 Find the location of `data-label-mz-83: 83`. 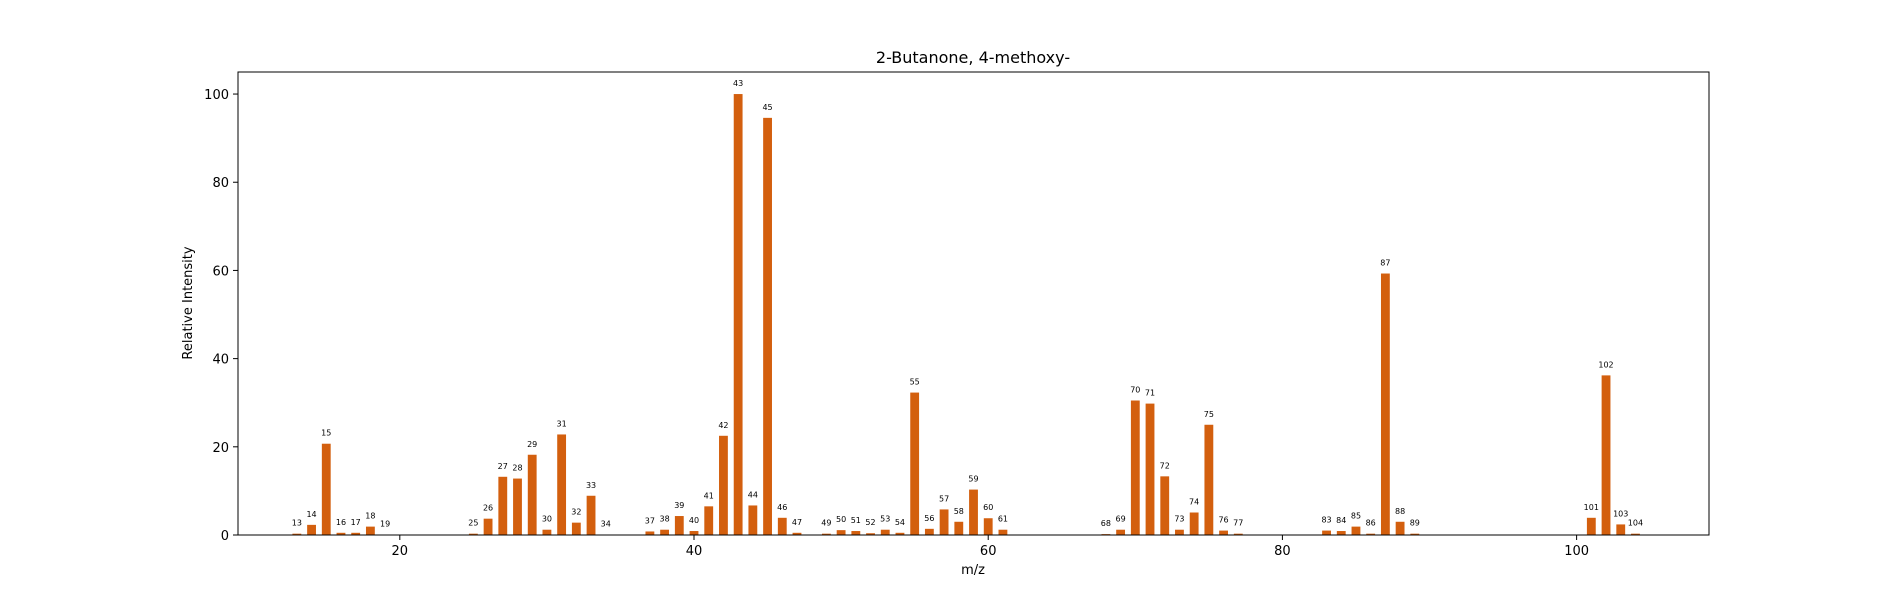

data-label-mz-83: 83 is located at coordinates (1326, 520).